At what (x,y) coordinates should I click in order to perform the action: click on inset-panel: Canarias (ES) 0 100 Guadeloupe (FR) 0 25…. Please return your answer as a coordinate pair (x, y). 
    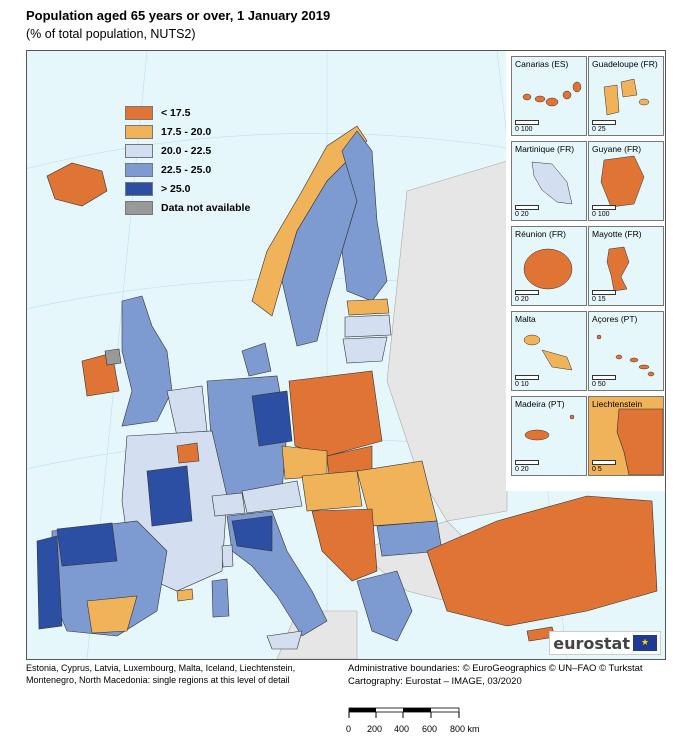
    Looking at the image, I should click on (585, 271).